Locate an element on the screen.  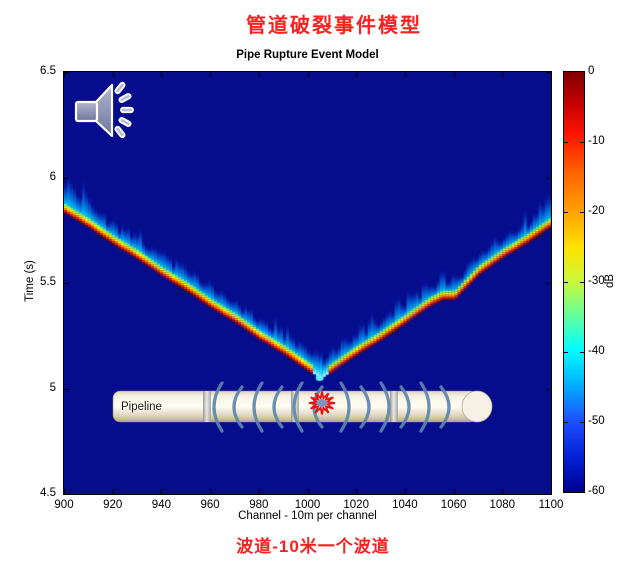
colorbar is located at coordinates (574, 282).